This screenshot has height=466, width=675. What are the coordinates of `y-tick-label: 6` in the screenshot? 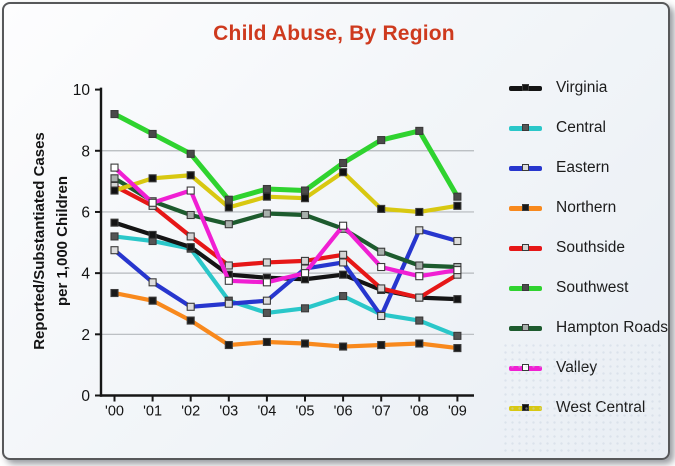 It's located at (85, 212).